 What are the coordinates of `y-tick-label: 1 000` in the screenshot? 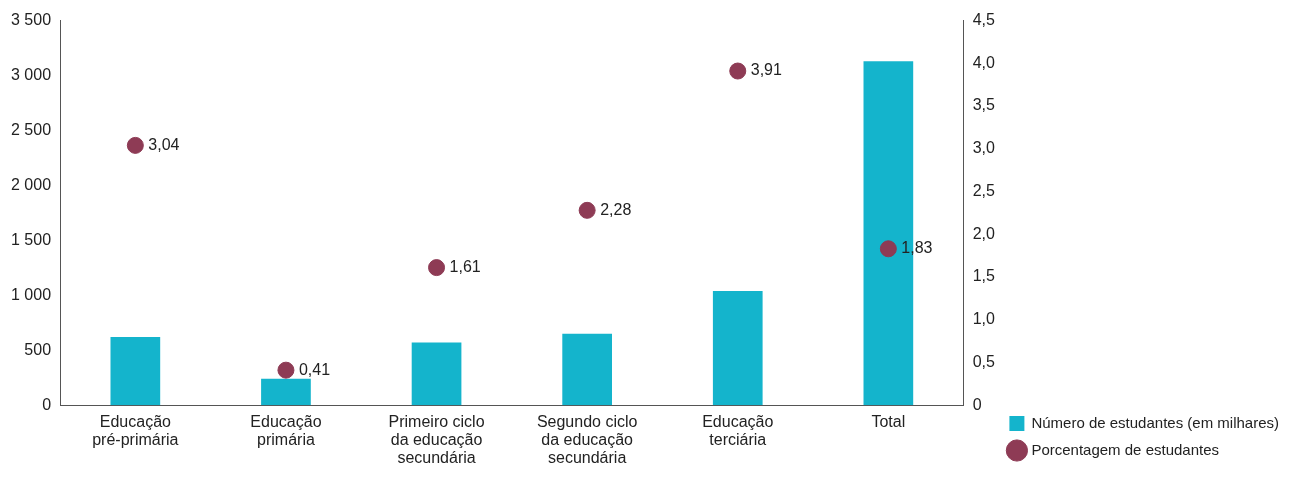 It's located at (31, 294).